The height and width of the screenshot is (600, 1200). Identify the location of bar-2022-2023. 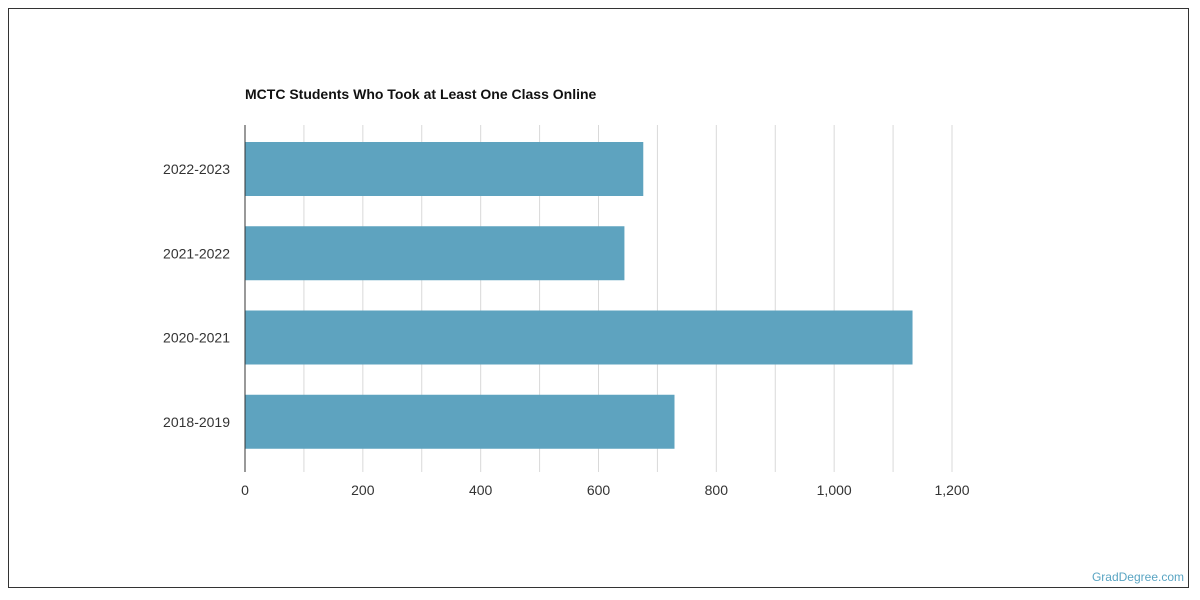
(444, 169).